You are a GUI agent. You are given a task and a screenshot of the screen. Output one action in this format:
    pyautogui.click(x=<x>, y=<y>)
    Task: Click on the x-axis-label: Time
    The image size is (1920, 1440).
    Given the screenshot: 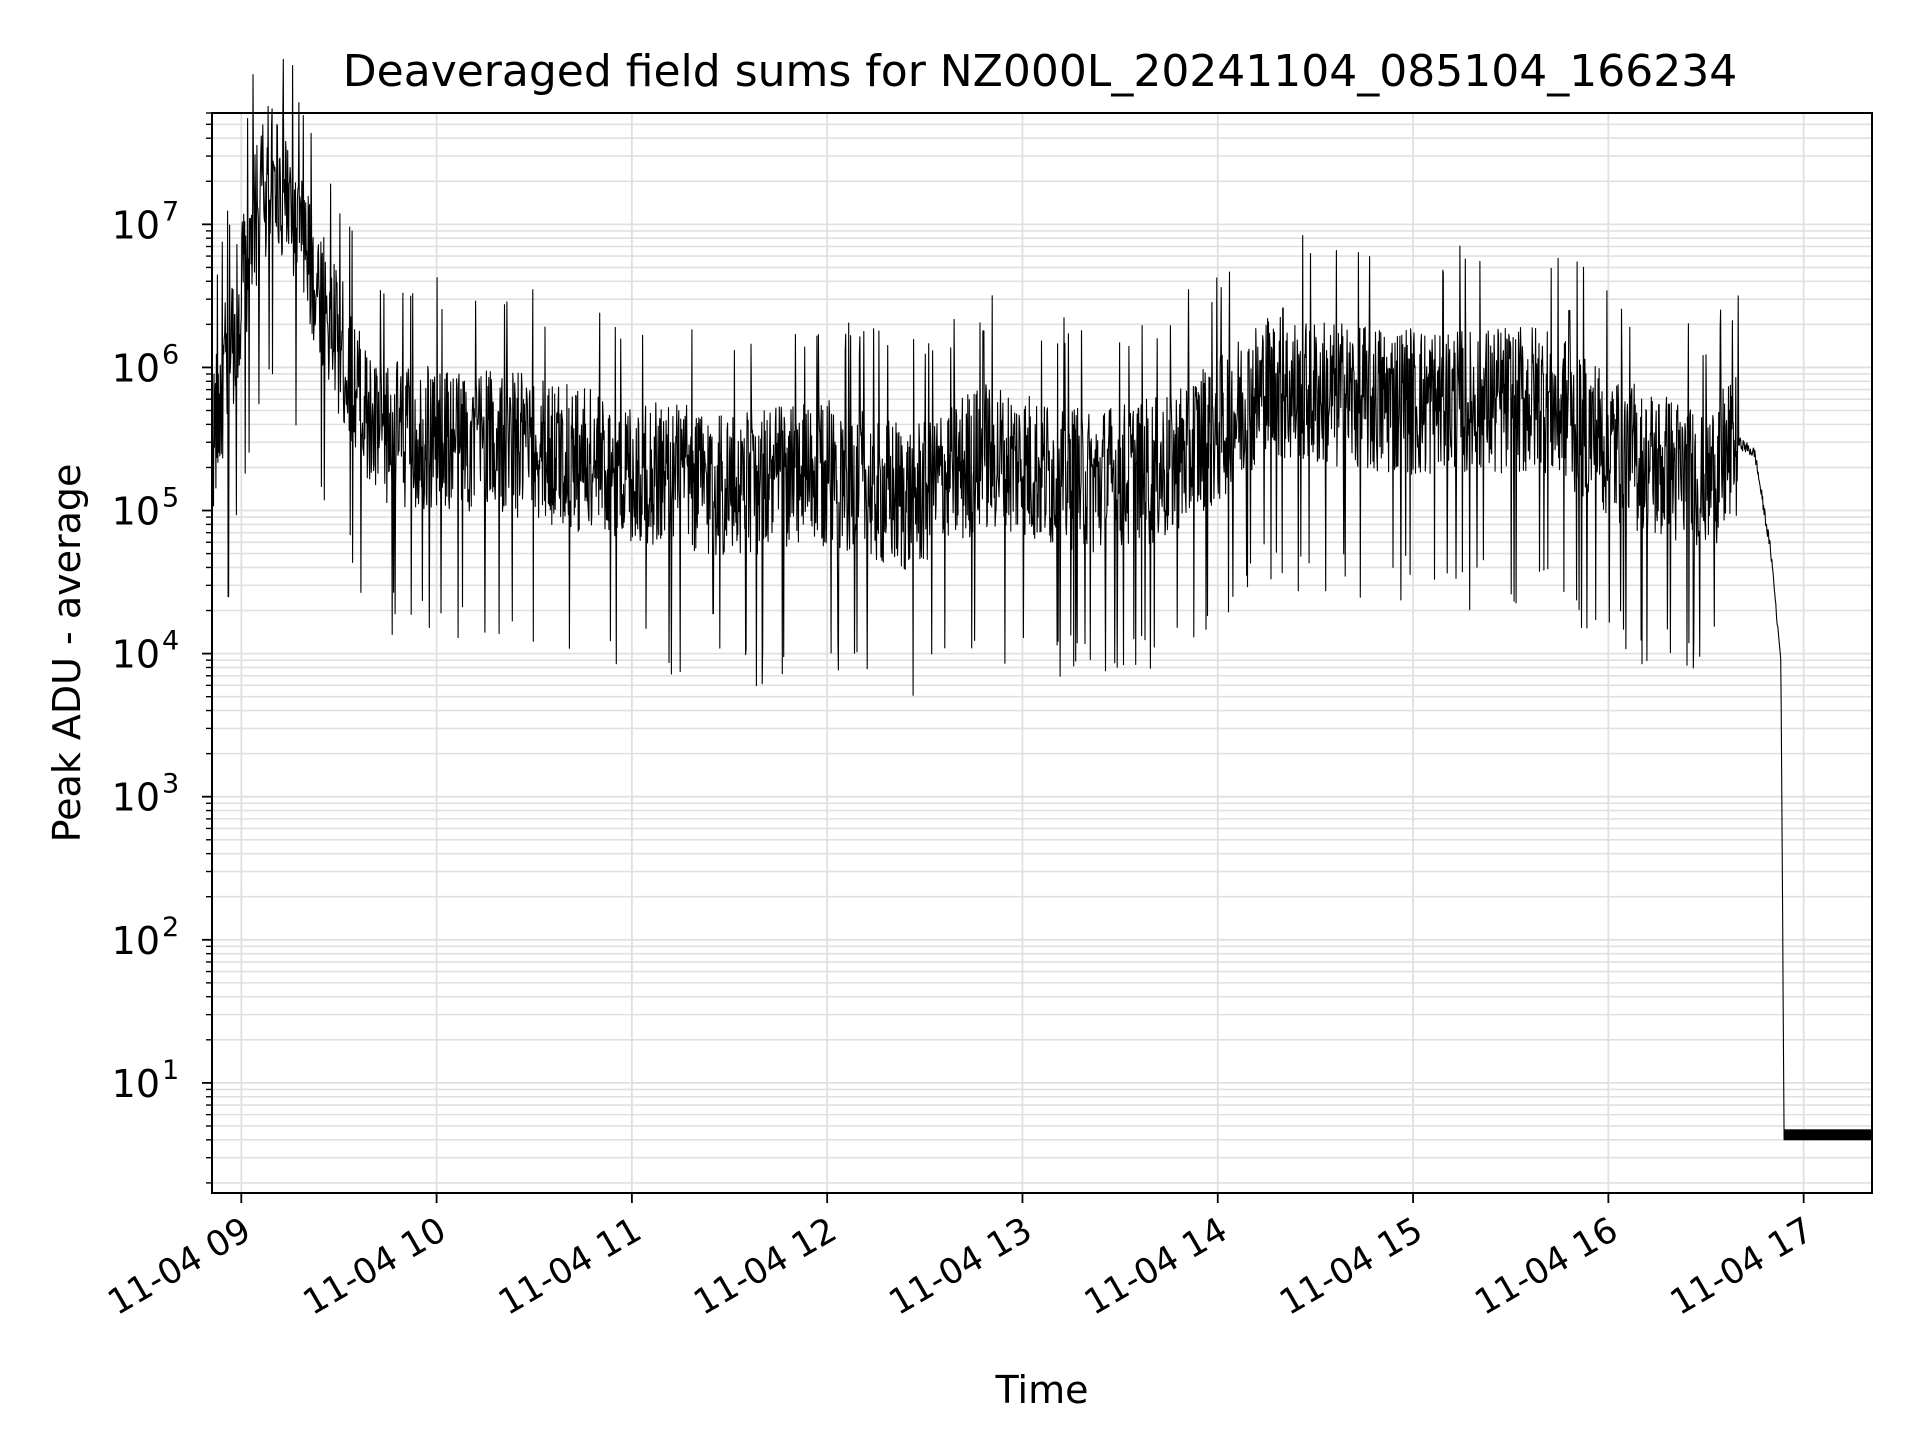 What is the action you would take?
    pyautogui.click(x=1042, y=1390)
    